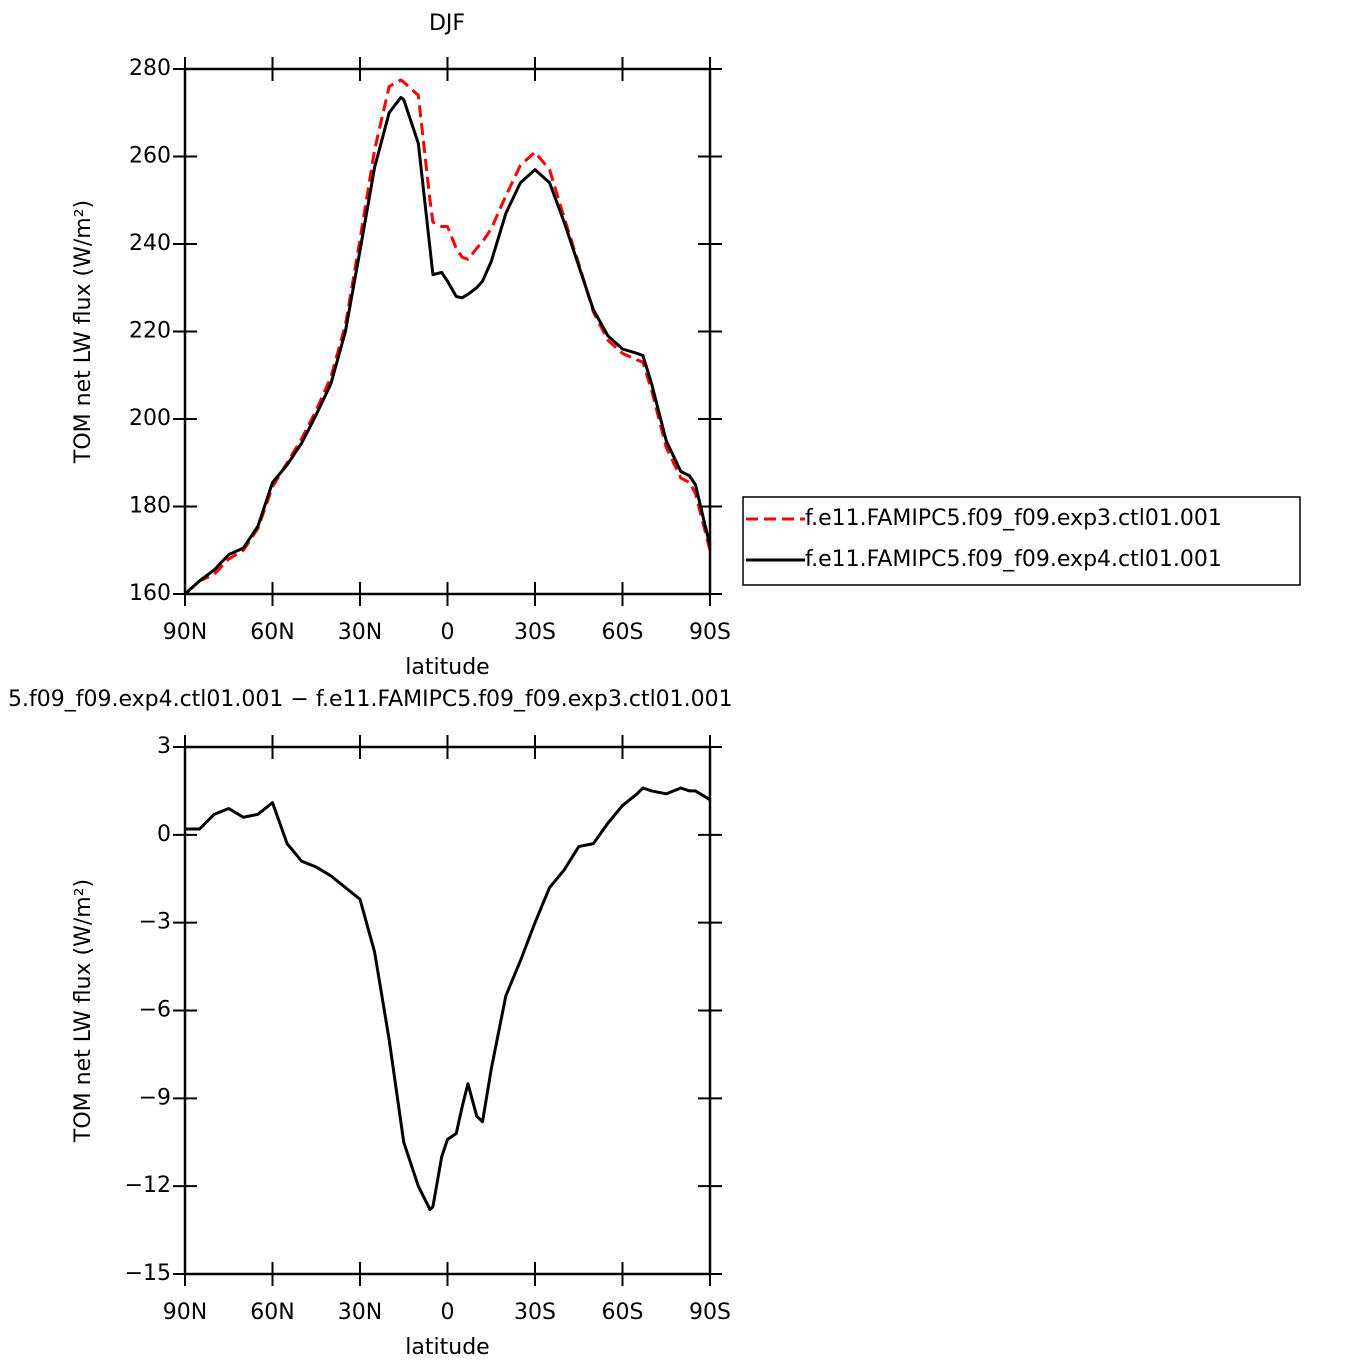  Describe the element at coordinates (1021, 541) in the screenshot. I see `legend-box` at that location.